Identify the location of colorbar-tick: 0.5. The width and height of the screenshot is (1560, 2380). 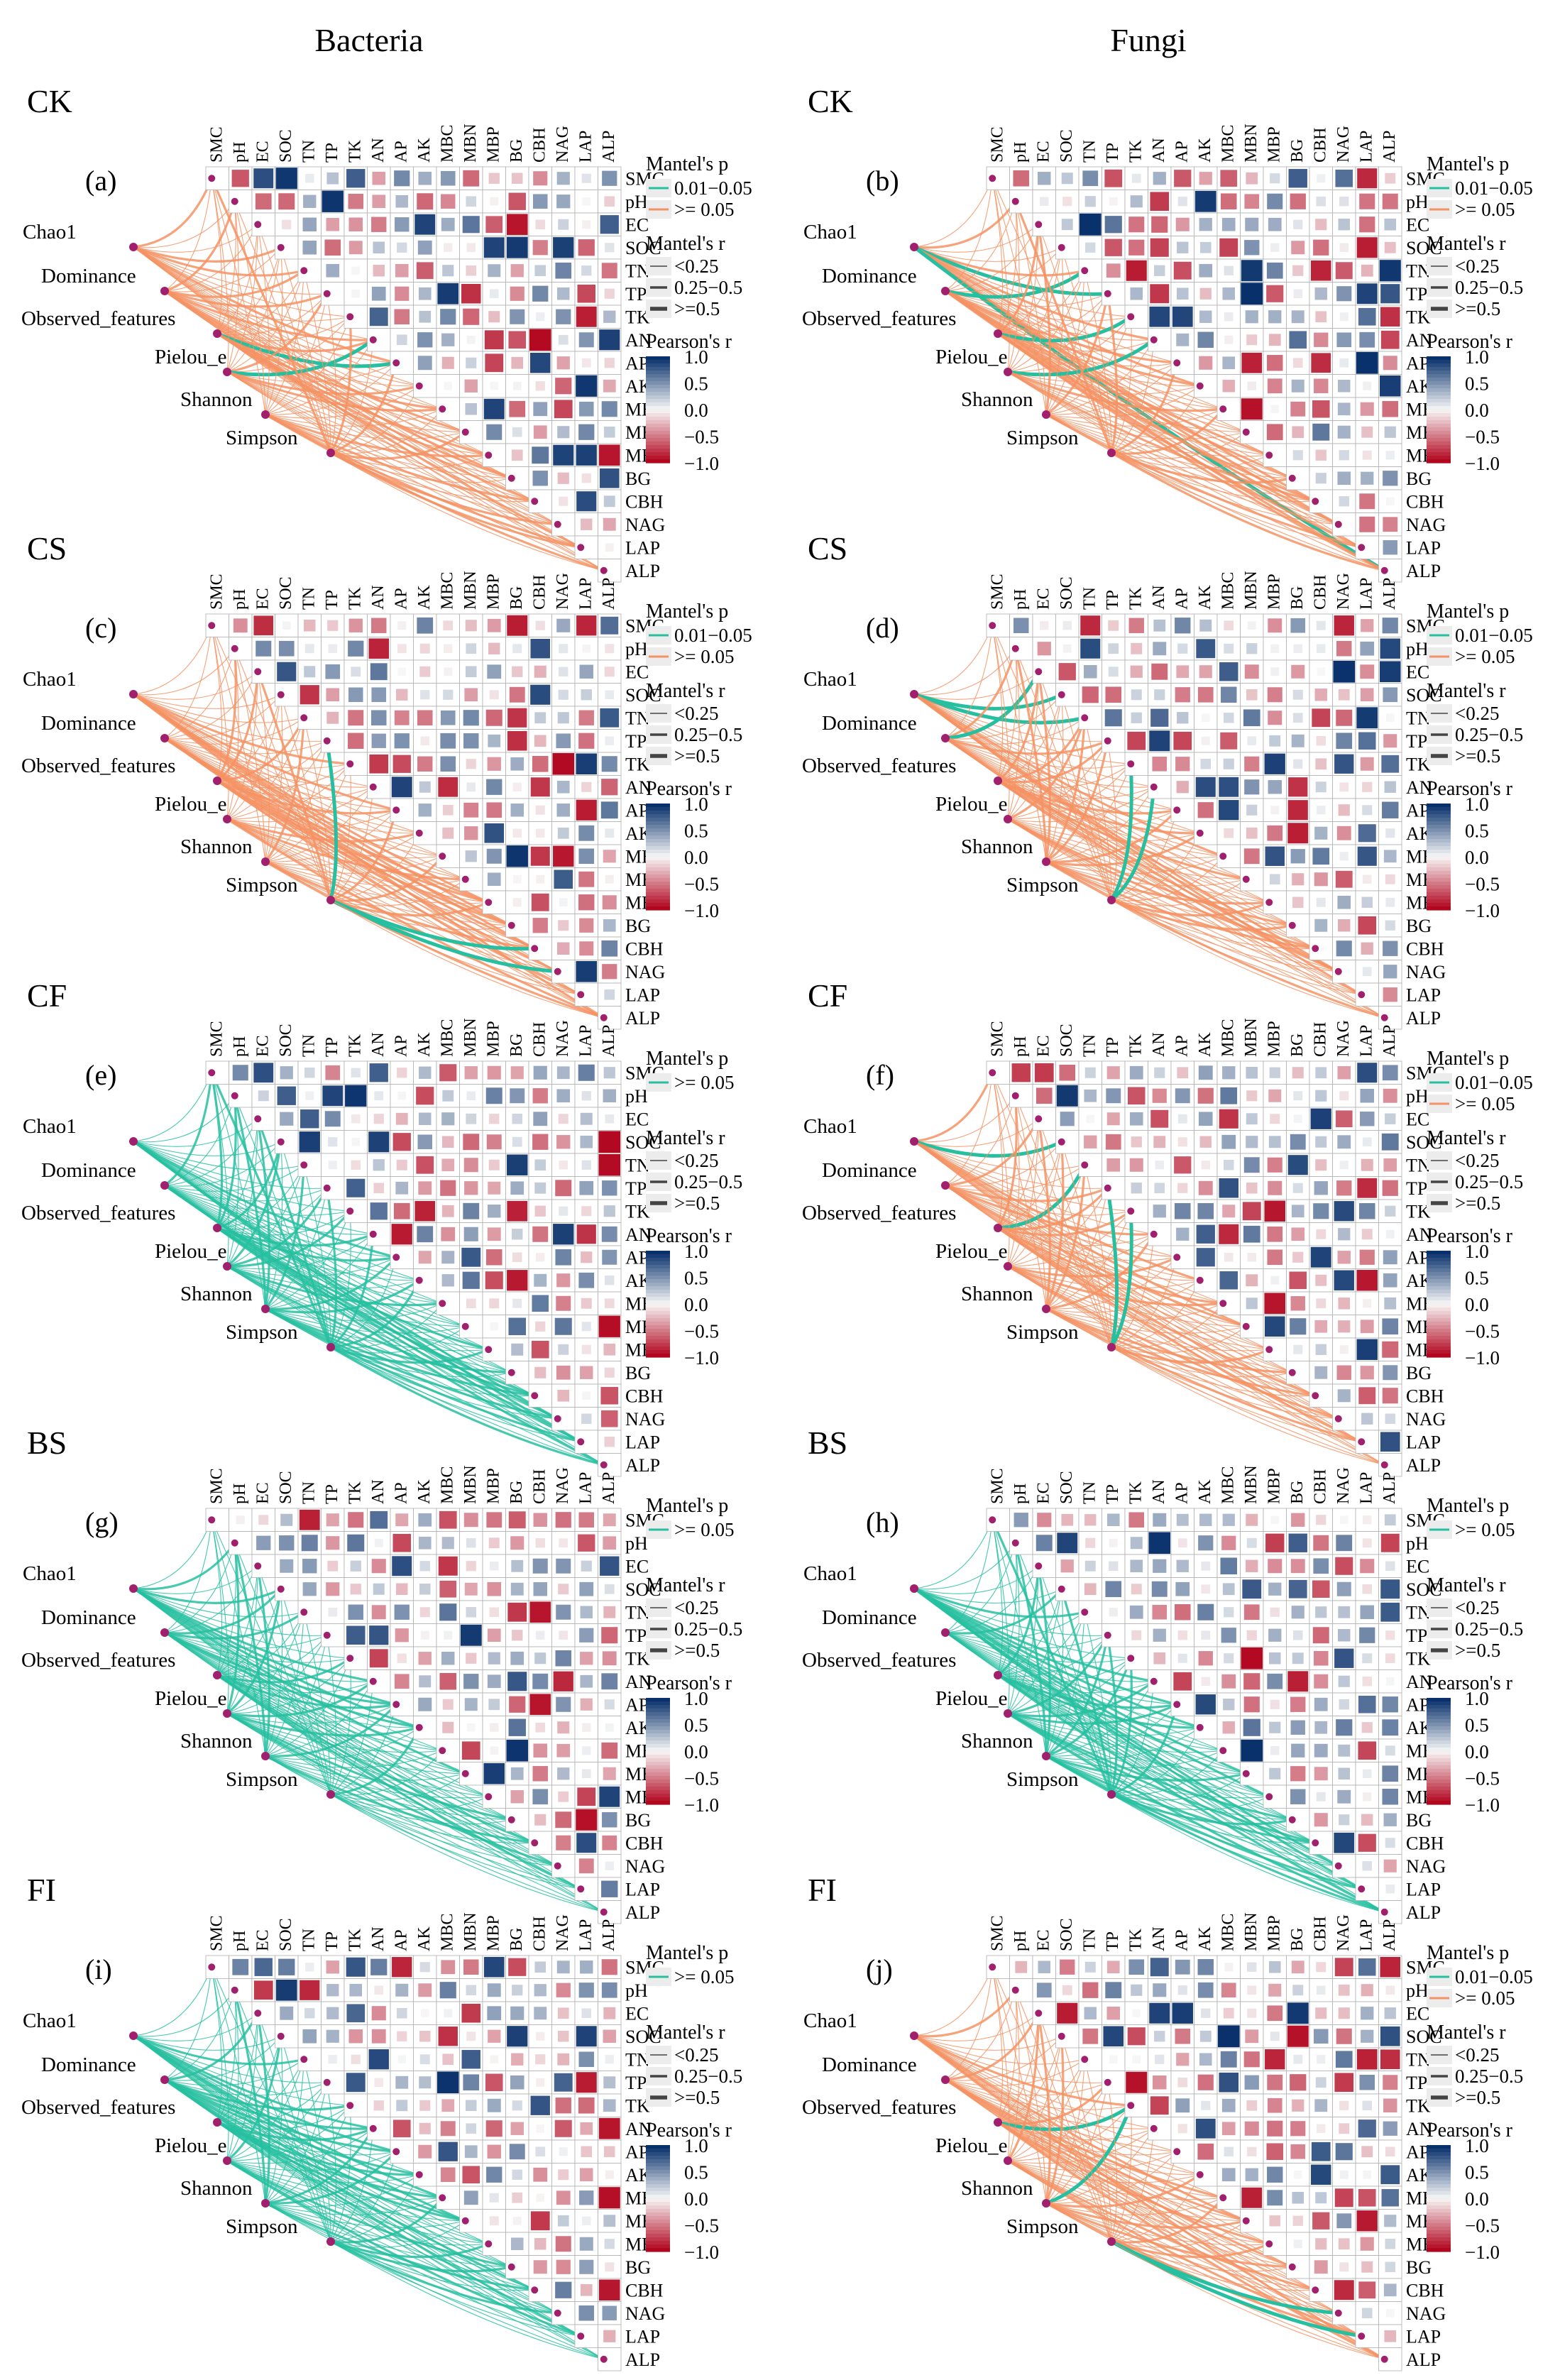
(1477, 384).